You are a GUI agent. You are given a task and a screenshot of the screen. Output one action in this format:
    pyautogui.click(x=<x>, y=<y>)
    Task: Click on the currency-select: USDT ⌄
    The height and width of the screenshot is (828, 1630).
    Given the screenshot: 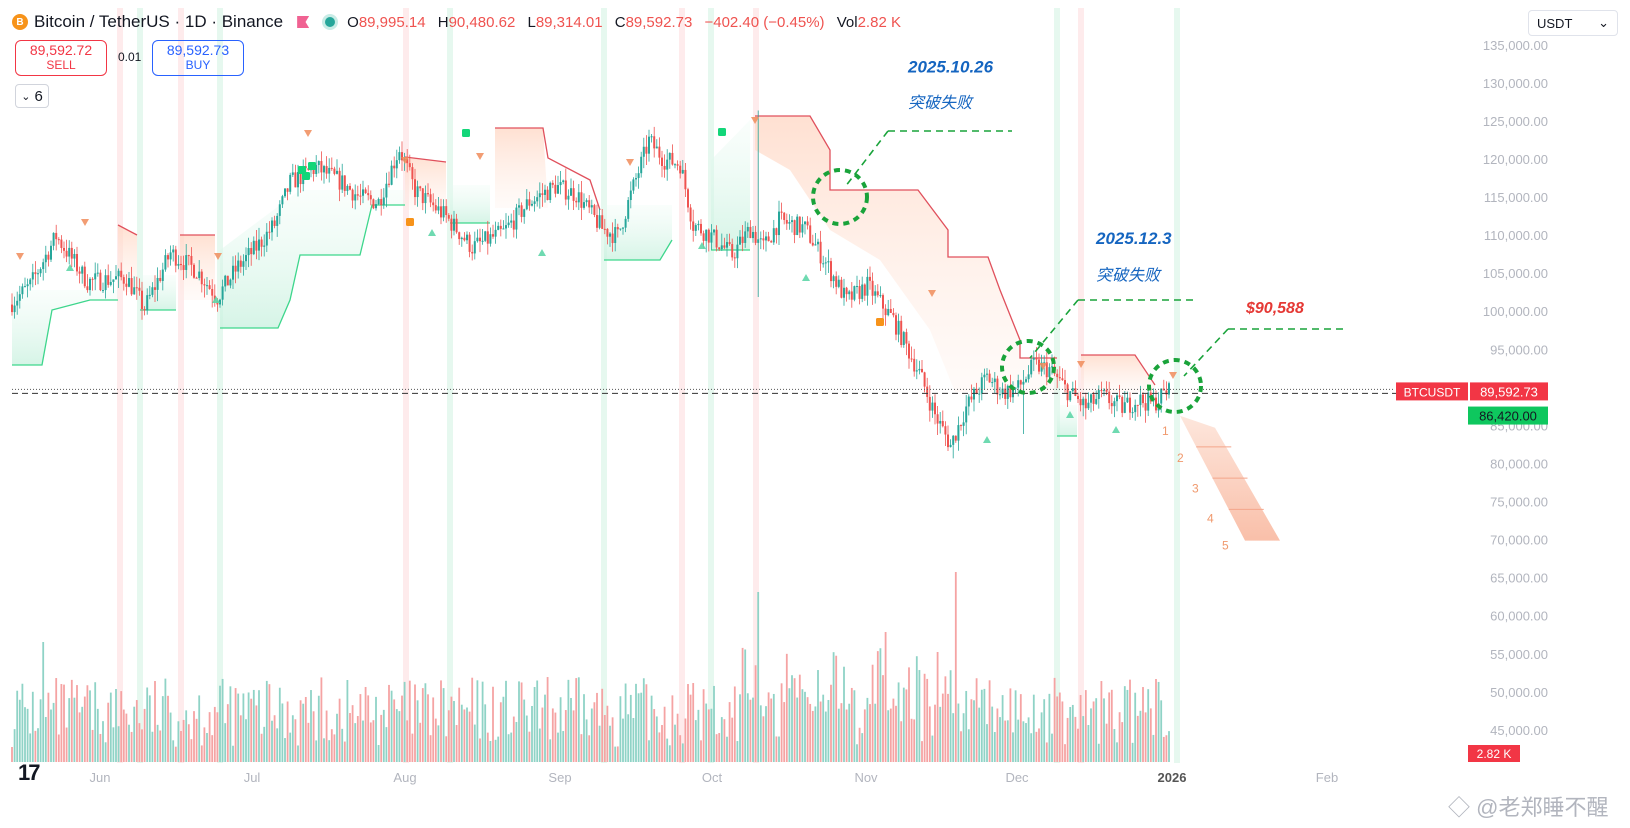 What is the action you would take?
    pyautogui.click(x=1573, y=23)
    